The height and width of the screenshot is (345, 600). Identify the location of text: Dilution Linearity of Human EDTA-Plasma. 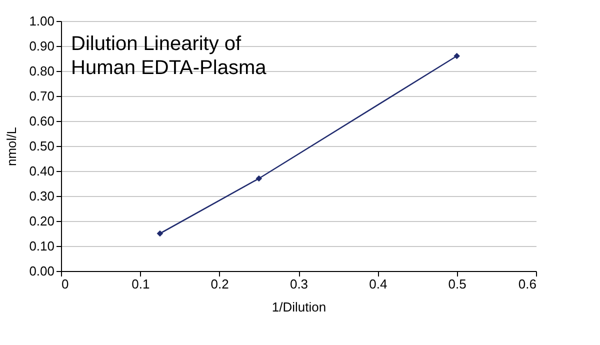
(169, 56).